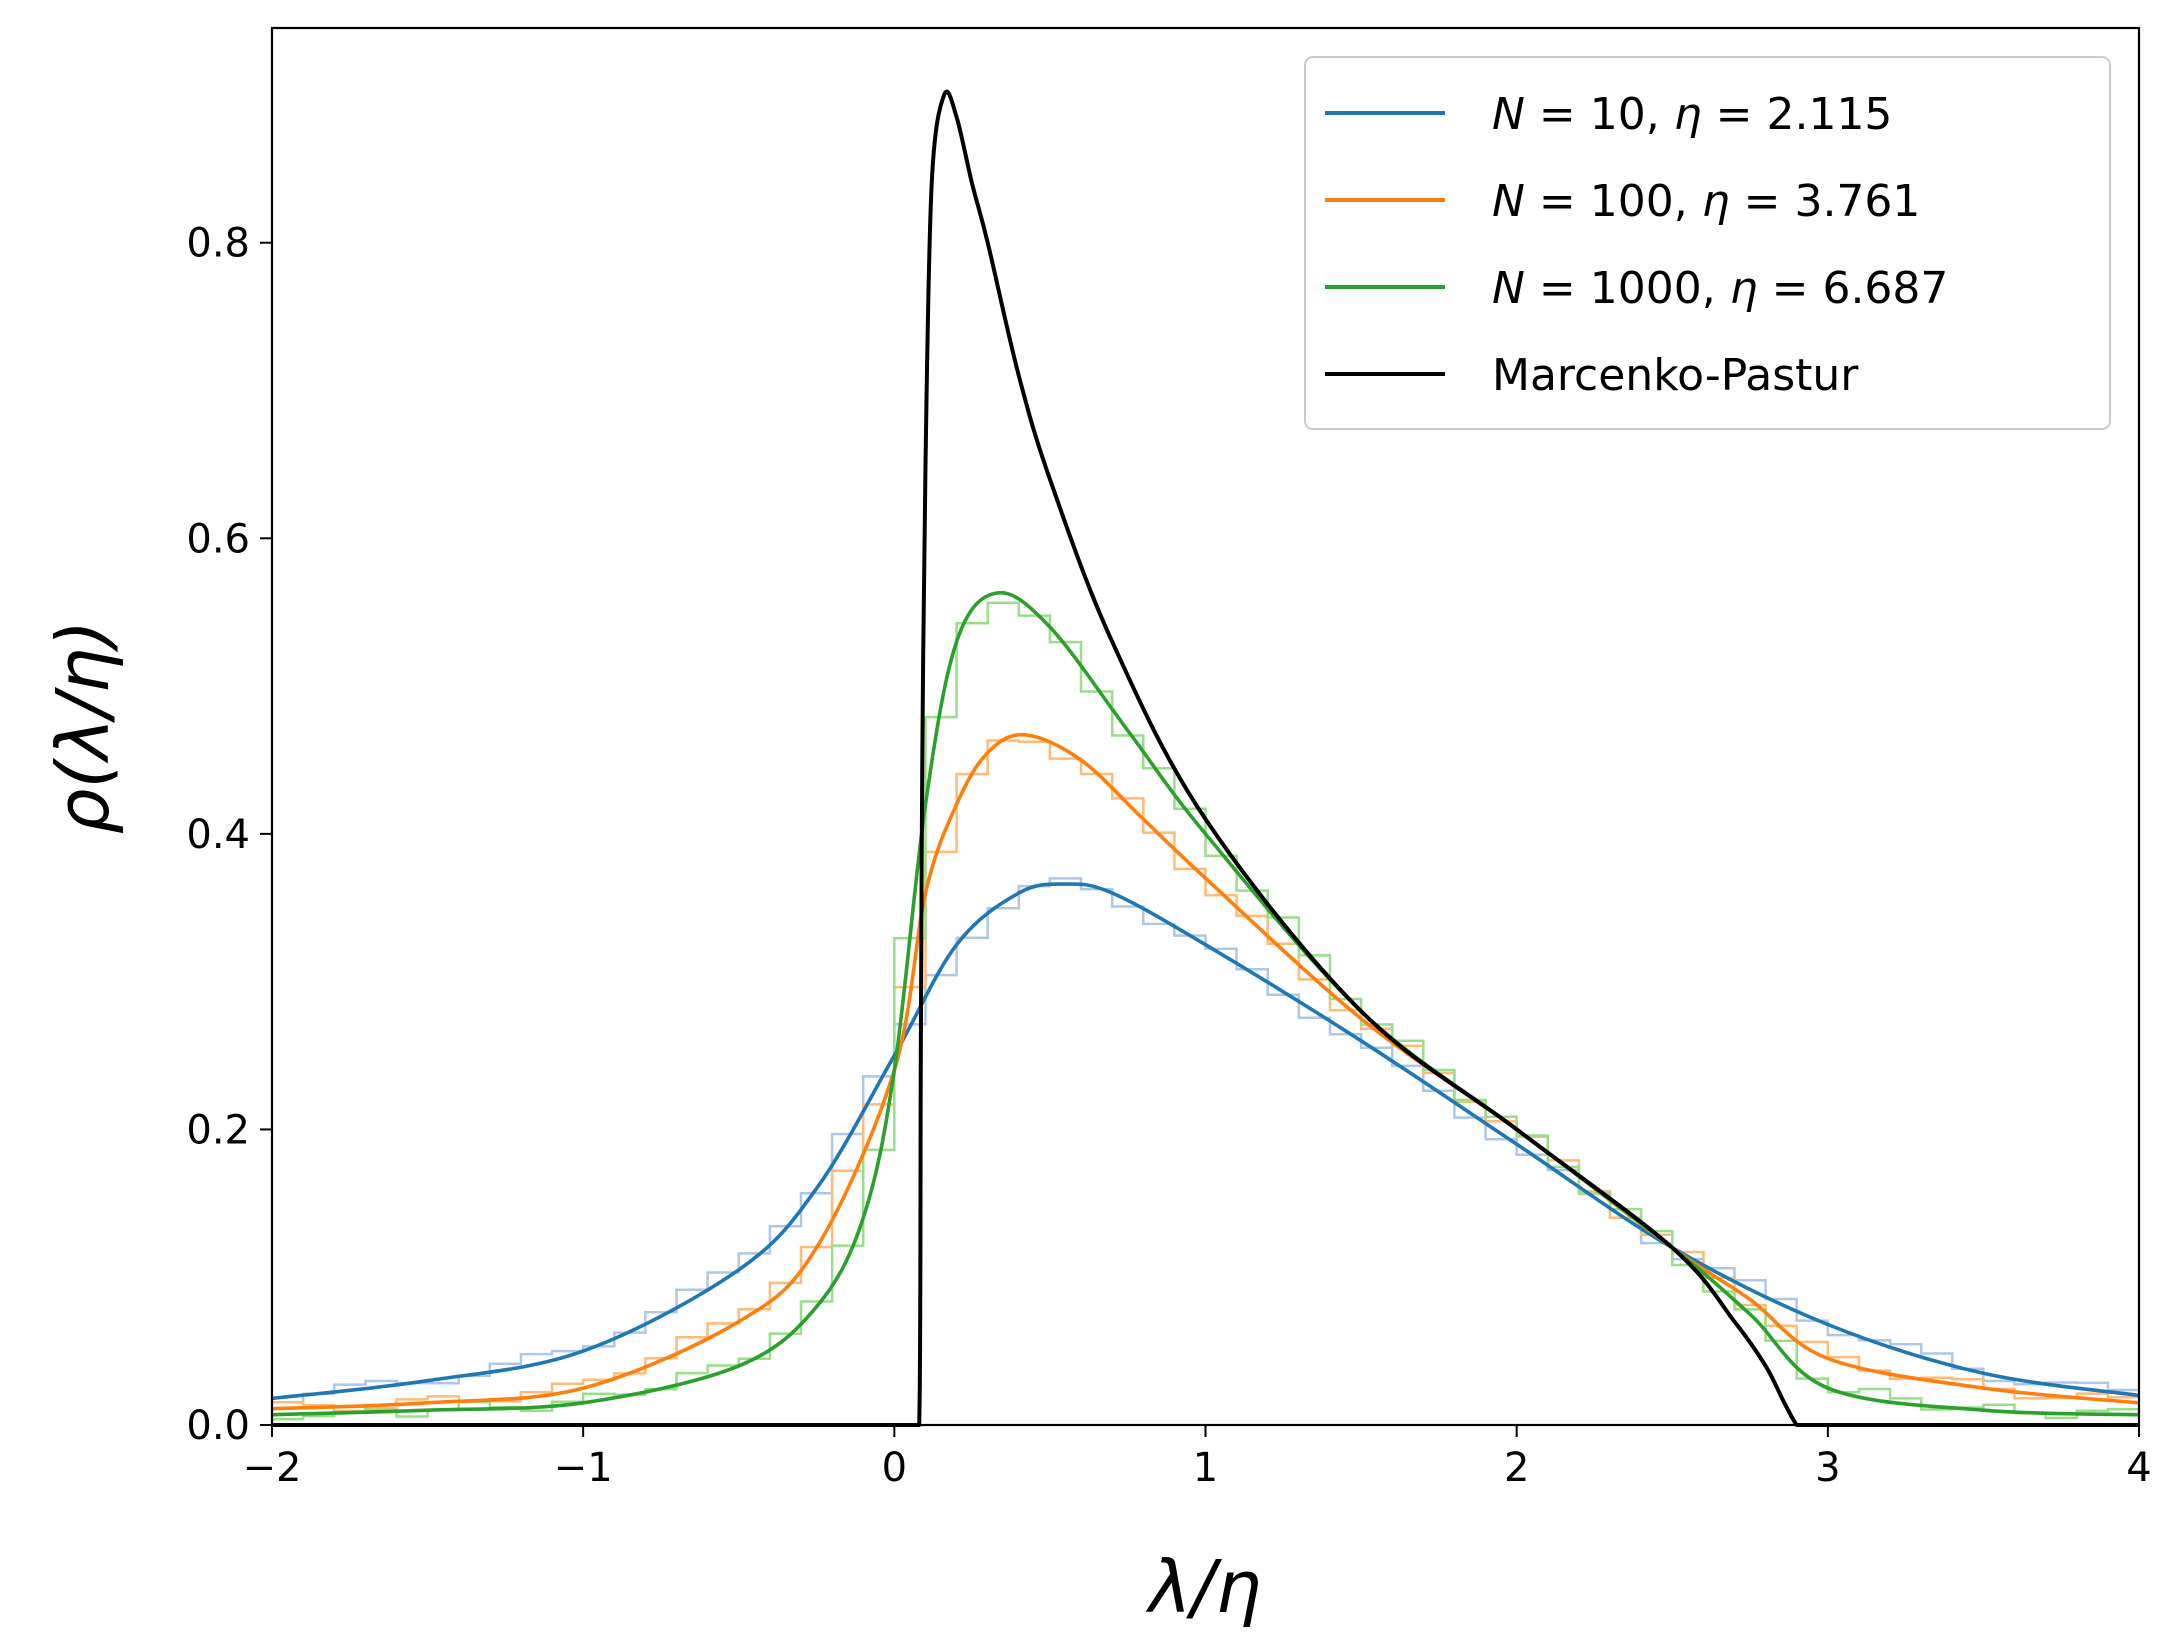 The height and width of the screenshot is (1650, 2179). What do you see at coordinates (1706, 201) in the screenshot?
I see `legend-label: N = 100, η = 3.761` at bounding box center [1706, 201].